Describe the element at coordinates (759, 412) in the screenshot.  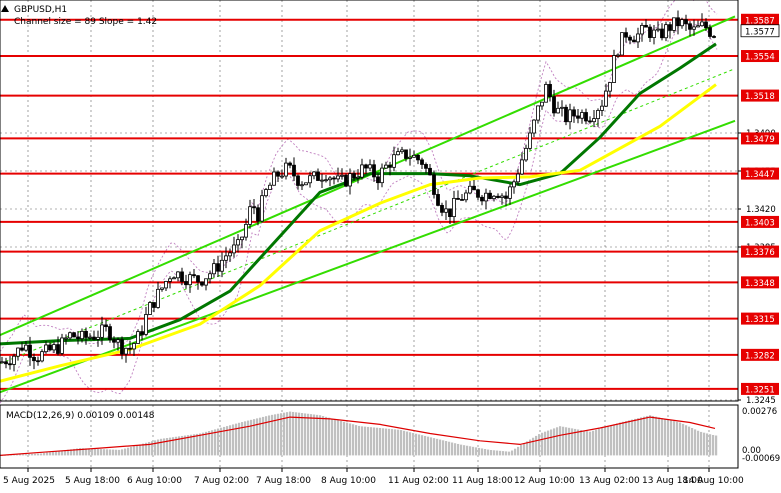
I see `macd-y-tick-label: 0.00276` at that location.